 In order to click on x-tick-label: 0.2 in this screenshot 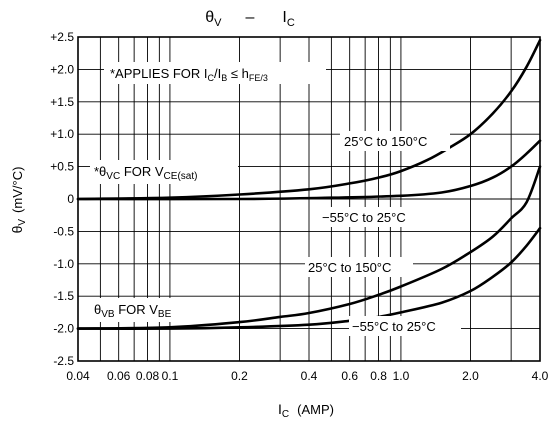, I will do `click(239, 376)`.